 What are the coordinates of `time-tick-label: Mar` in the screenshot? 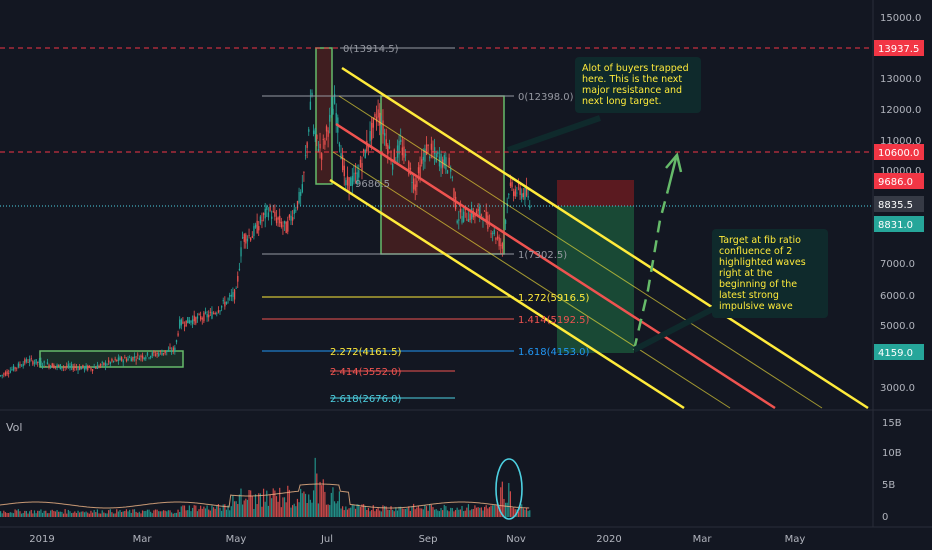 It's located at (703, 539).